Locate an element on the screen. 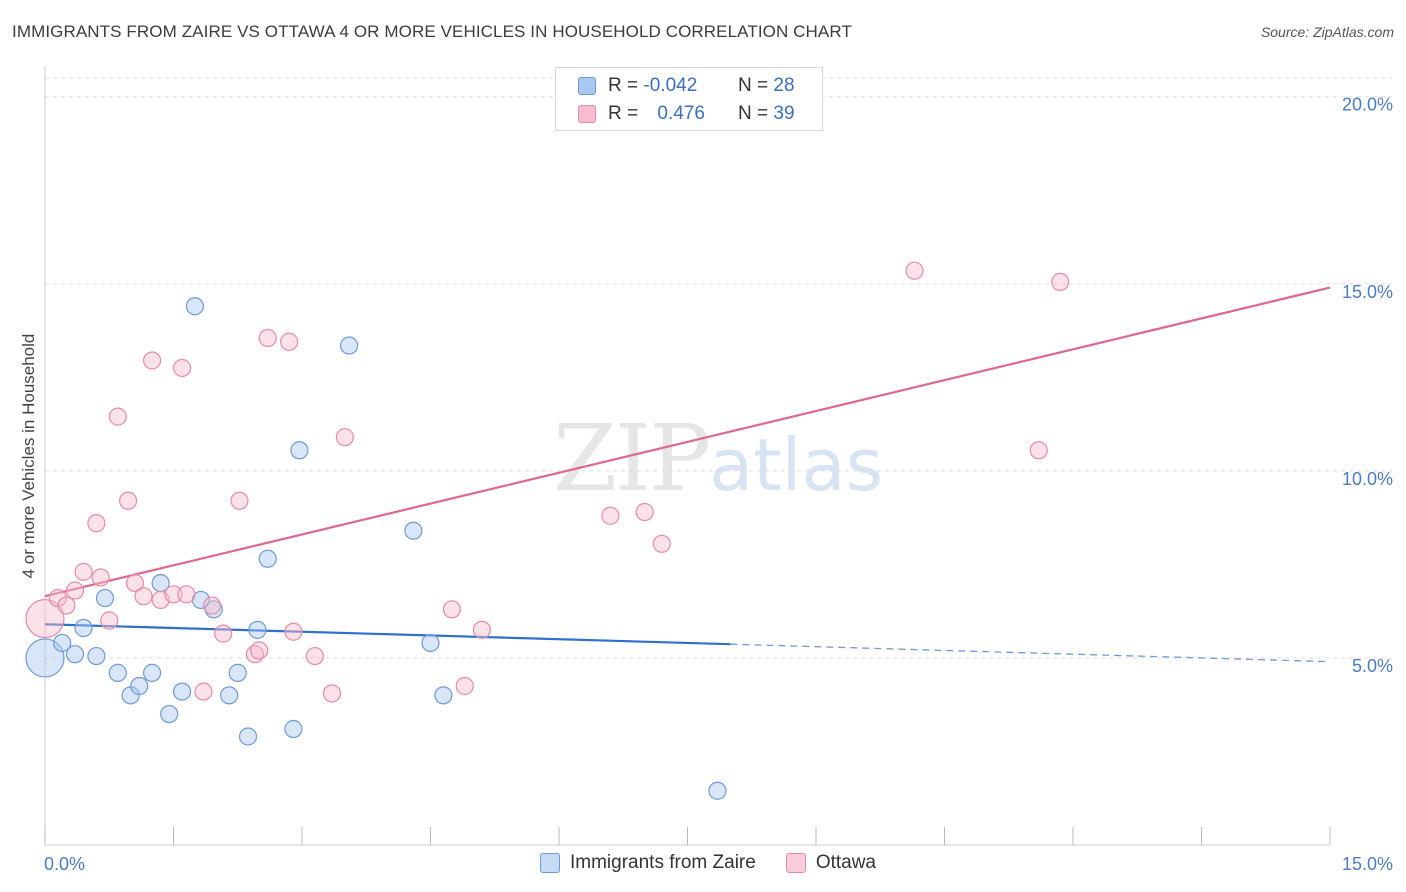 The image size is (1406, 892). legend-swatch-zaire-bottom is located at coordinates (550, 863).